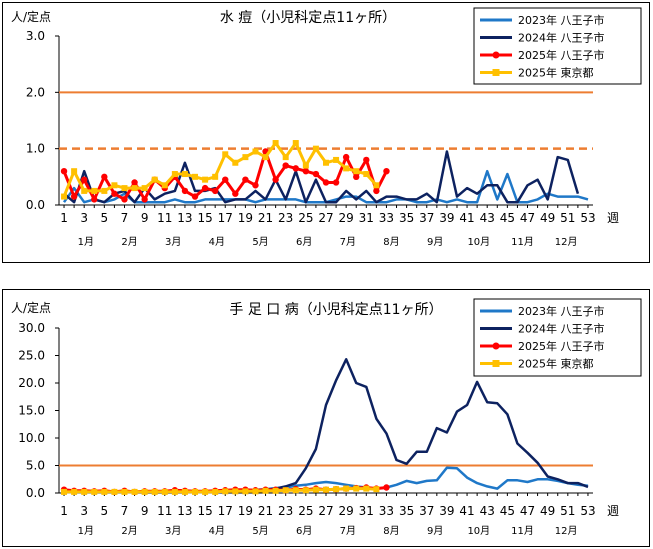  What do you see at coordinates (31, 328) in the screenshot?
I see `y-tick-label: 30.0` at bounding box center [31, 328].